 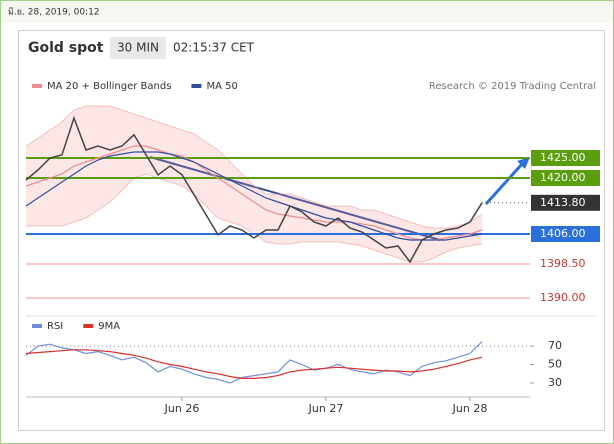 I want to click on legend-label: MA 50, so click(x=221, y=86).